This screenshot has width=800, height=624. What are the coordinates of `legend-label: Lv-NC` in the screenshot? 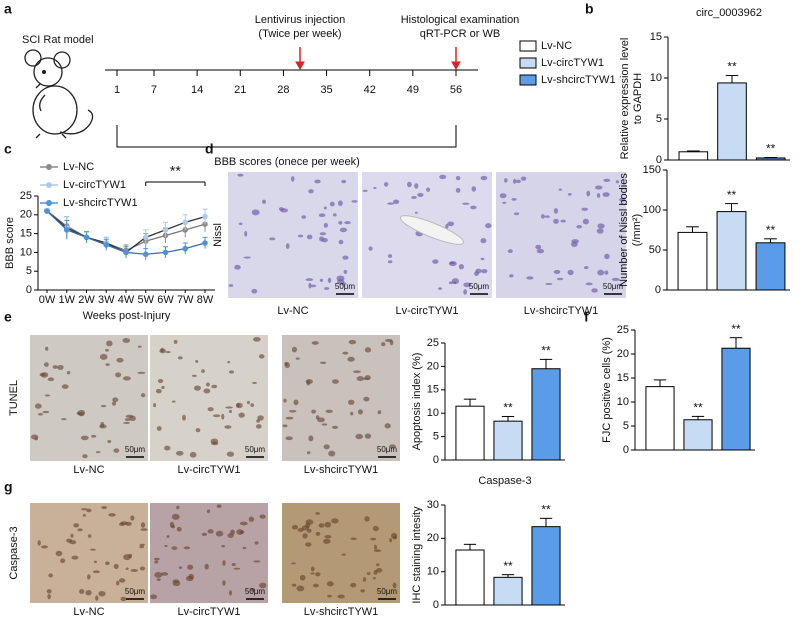 It's located at (556, 46).